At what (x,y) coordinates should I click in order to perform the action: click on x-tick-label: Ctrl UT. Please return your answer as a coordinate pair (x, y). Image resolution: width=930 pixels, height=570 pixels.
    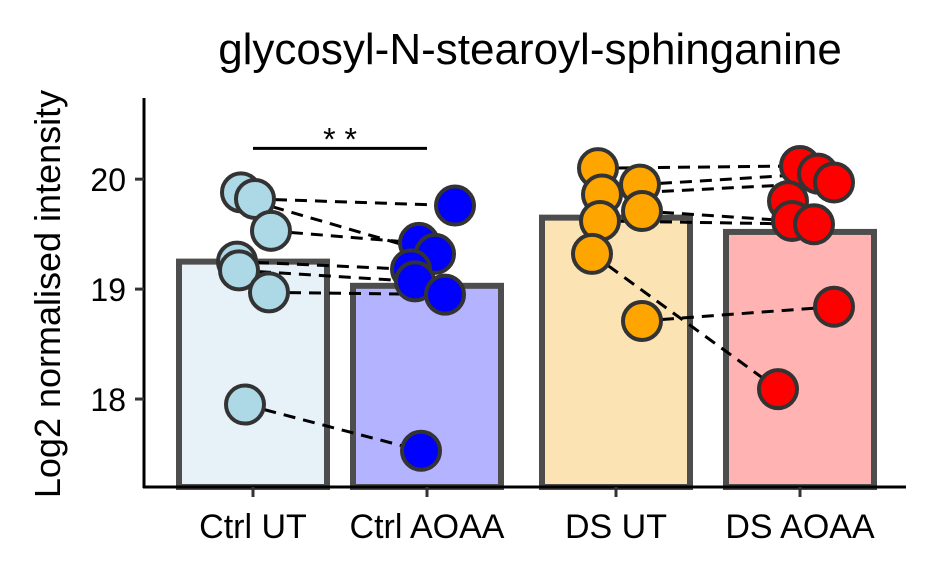
    Looking at the image, I should click on (253, 527).